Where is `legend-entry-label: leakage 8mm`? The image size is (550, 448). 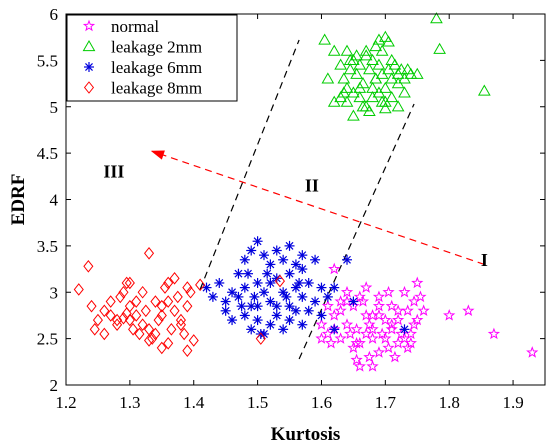 legend-entry-label: leakage 8mm is located at coordinates (156, 88).